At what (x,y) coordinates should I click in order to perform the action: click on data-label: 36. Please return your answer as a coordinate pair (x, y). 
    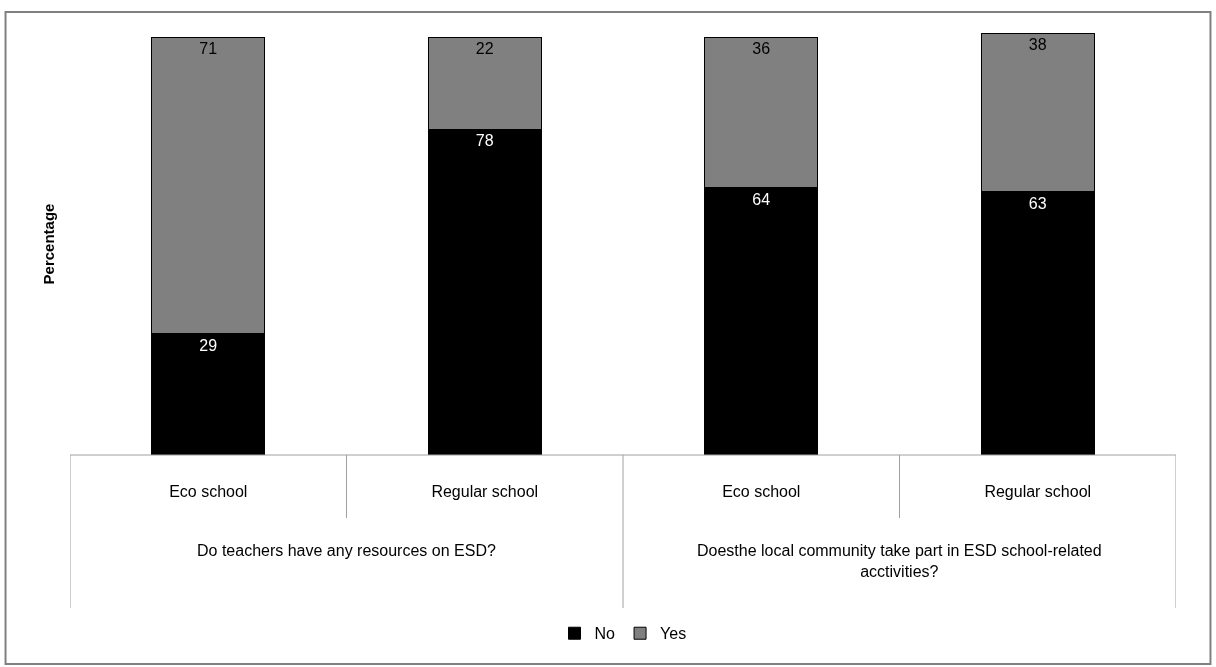
    Looking at the image, I should click on (761, 49).